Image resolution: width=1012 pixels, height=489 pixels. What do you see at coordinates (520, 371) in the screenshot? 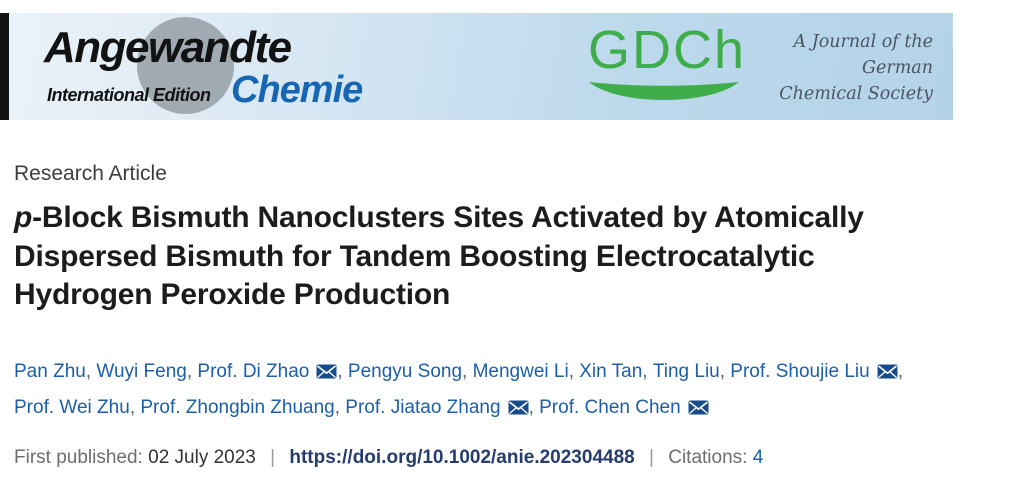
I see `author-link: Mengwei Li` at bounding box center [520, 371].